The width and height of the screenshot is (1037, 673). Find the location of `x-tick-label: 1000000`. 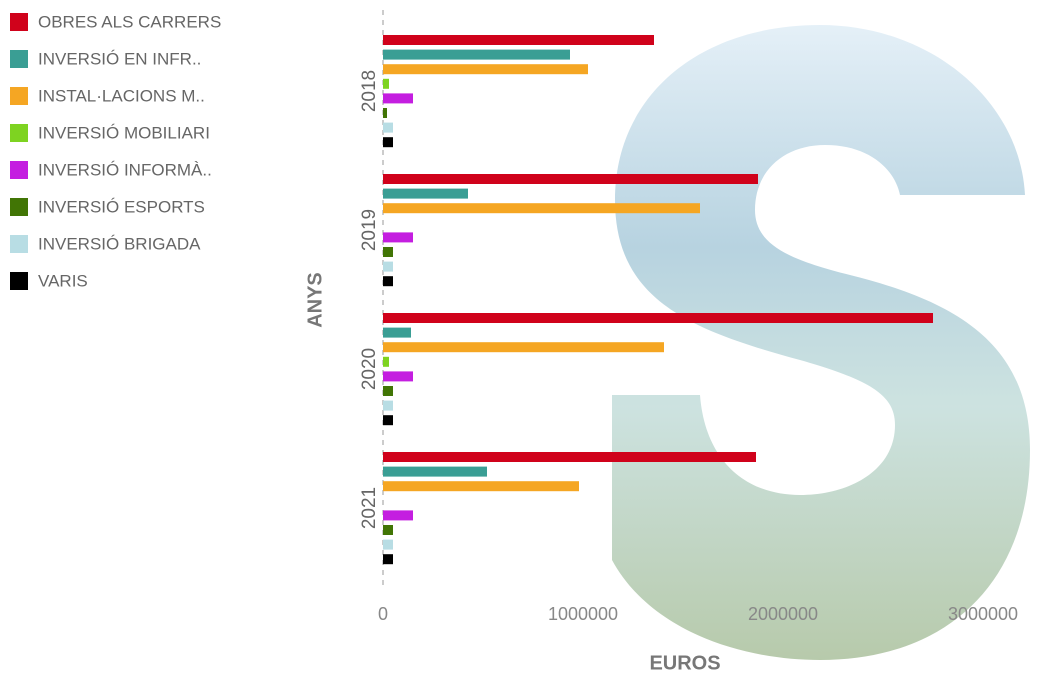

x-tick-label: 1000000 is located at coordinates (583, 614).